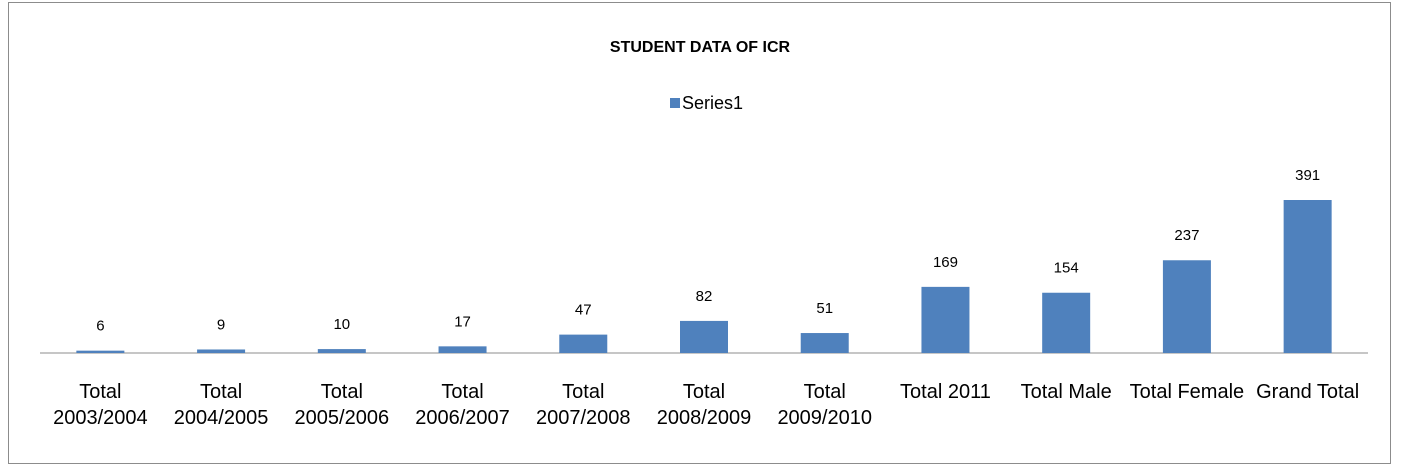 Image resolution: width=1401 pixels, height=470 pixels. Describe the element at coordinates (704, 405) in the screenshot. I see `x-tick-label: Total 2008/2009` at that location.